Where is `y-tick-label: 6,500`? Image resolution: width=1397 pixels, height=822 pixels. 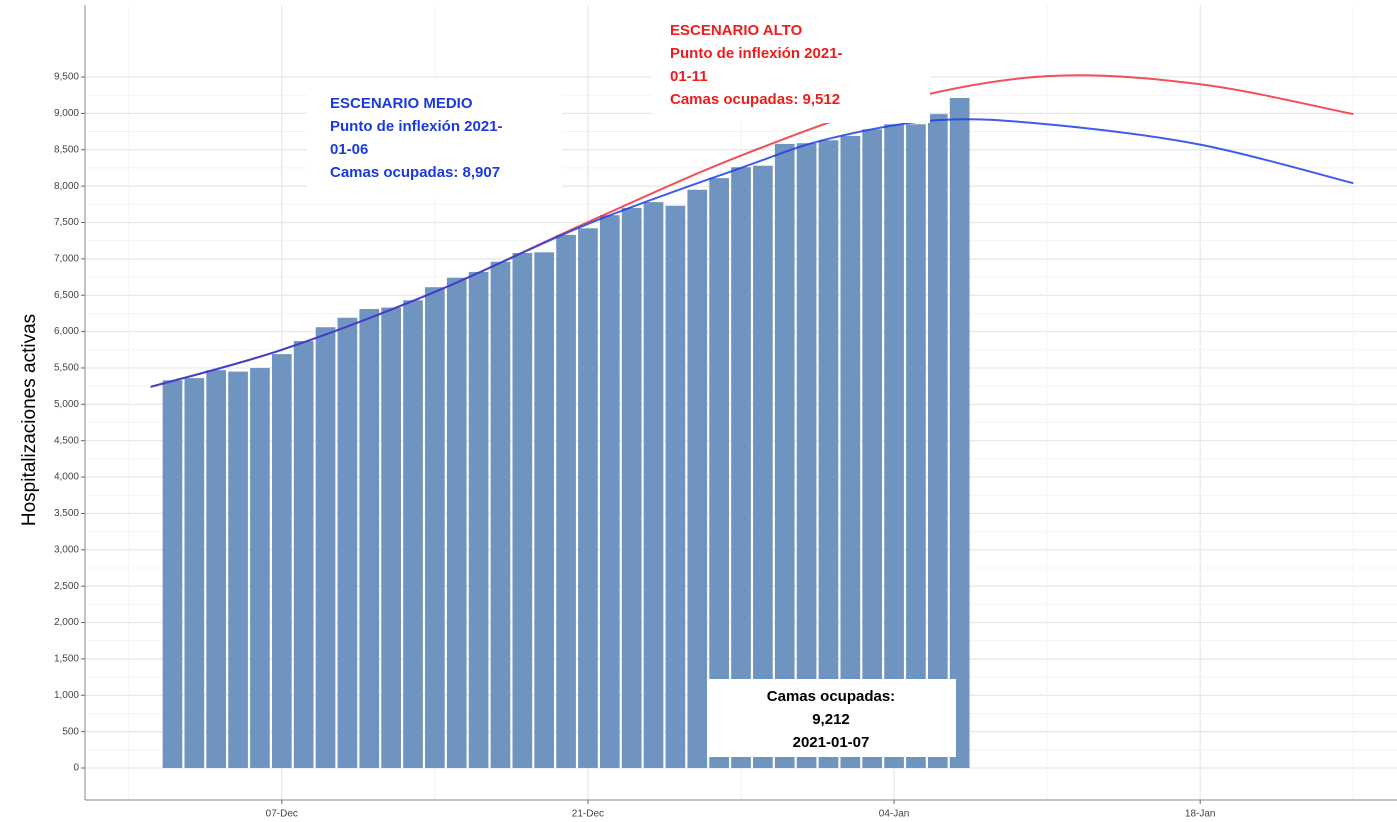 y-tick-label: 6,500 is located at coordinates (66, 295).